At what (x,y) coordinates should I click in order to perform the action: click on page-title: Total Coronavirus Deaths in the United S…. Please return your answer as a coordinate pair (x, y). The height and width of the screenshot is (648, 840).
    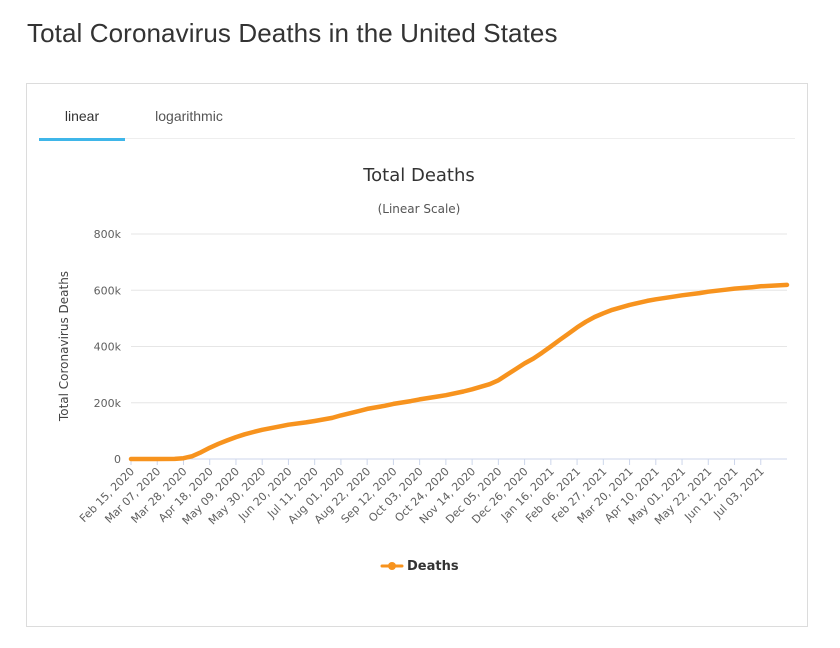
    Looking at the image, I should click on (292, 33).